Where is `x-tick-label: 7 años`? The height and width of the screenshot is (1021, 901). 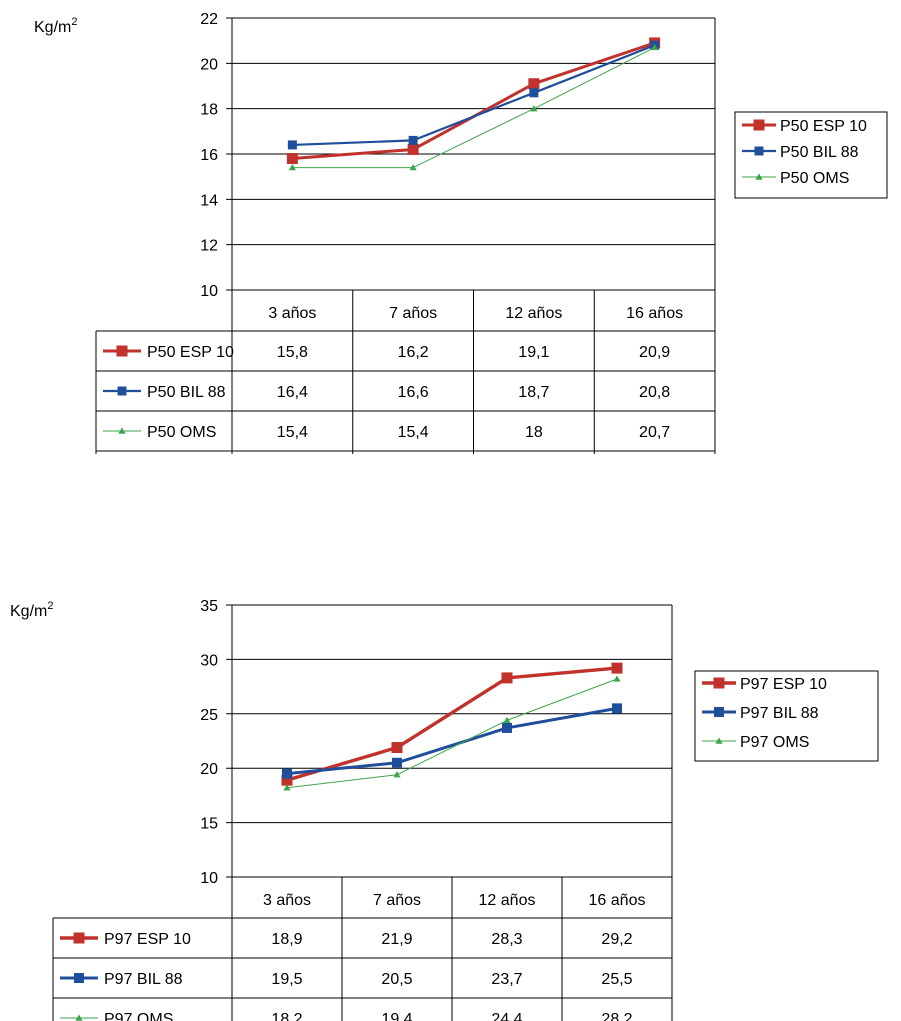
x-tick-label: 7 años is located at coordinates (413, 313).